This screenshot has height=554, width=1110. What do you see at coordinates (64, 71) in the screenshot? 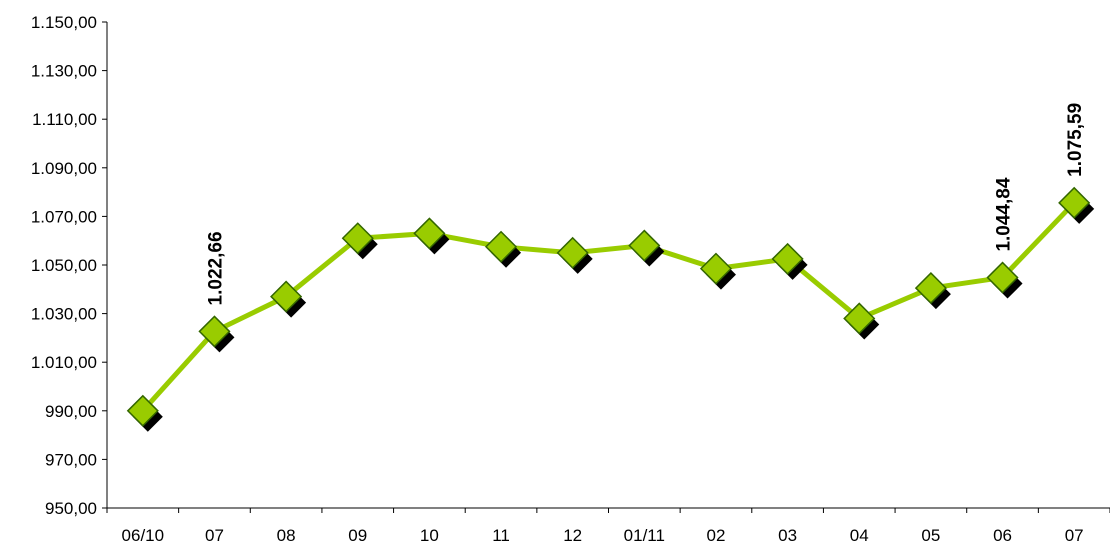
I see `y-tick-label: 1.130,00` at bounding box center [64, 71].